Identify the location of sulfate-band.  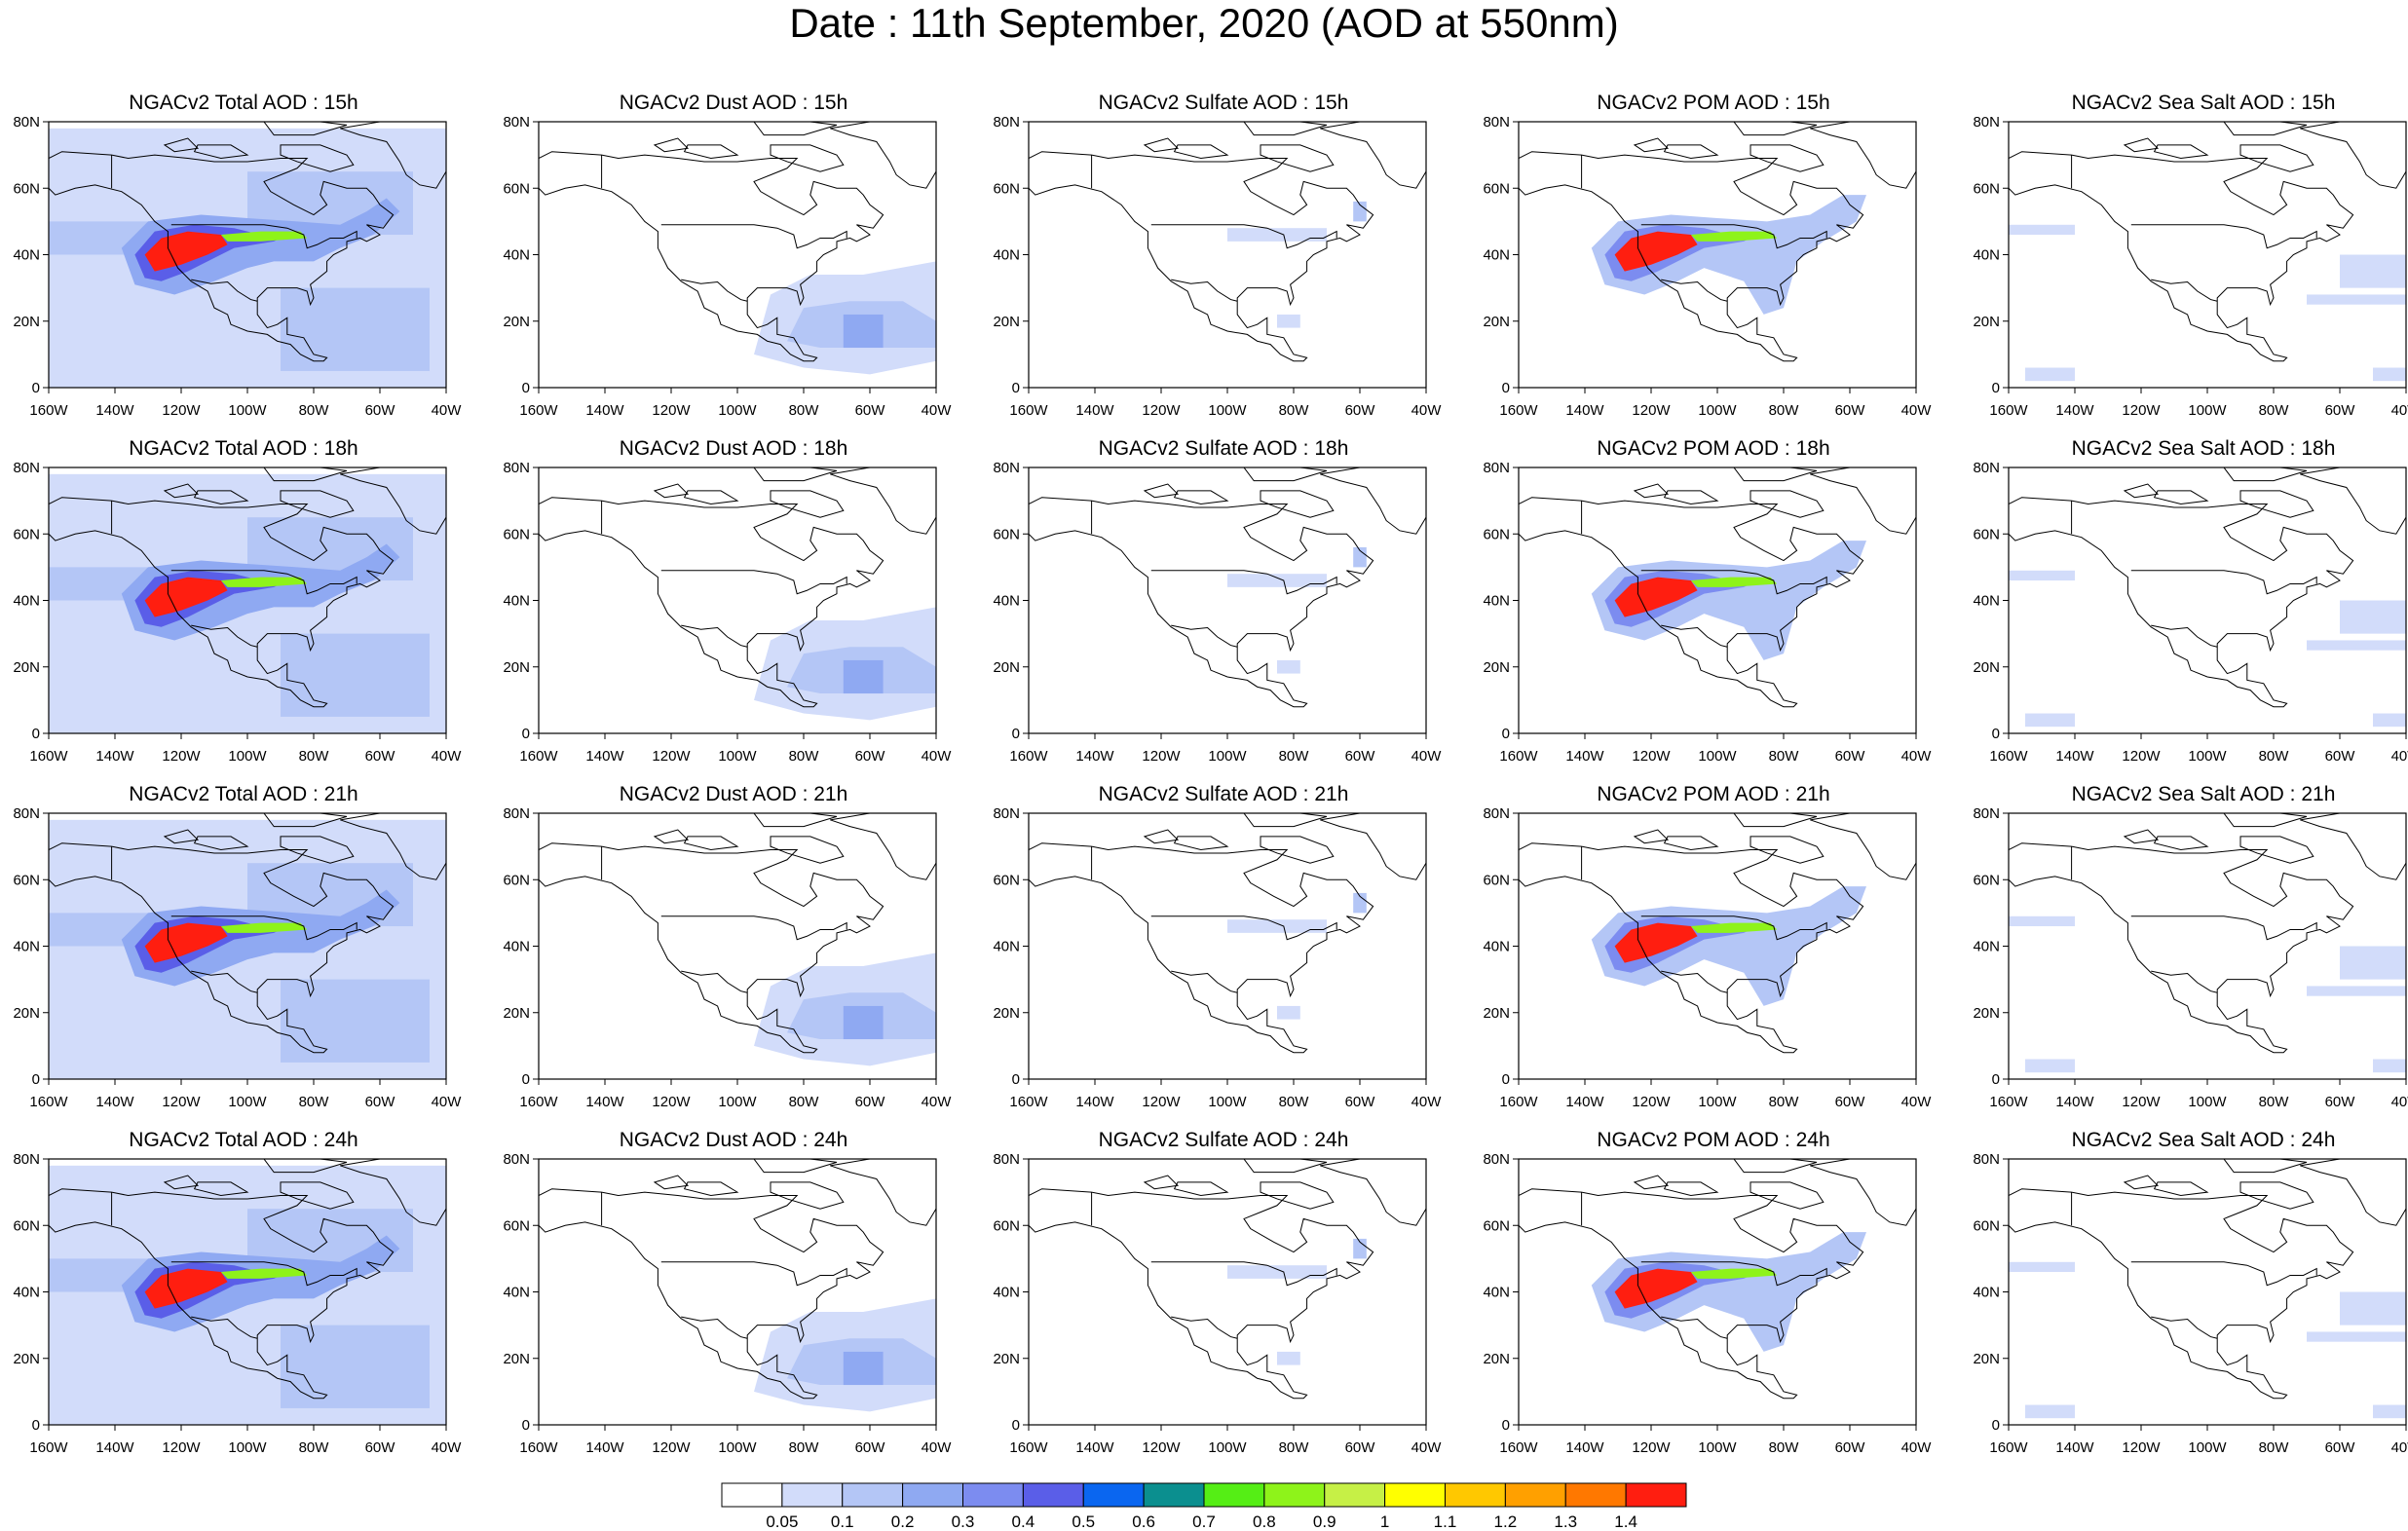
(1360, 903).